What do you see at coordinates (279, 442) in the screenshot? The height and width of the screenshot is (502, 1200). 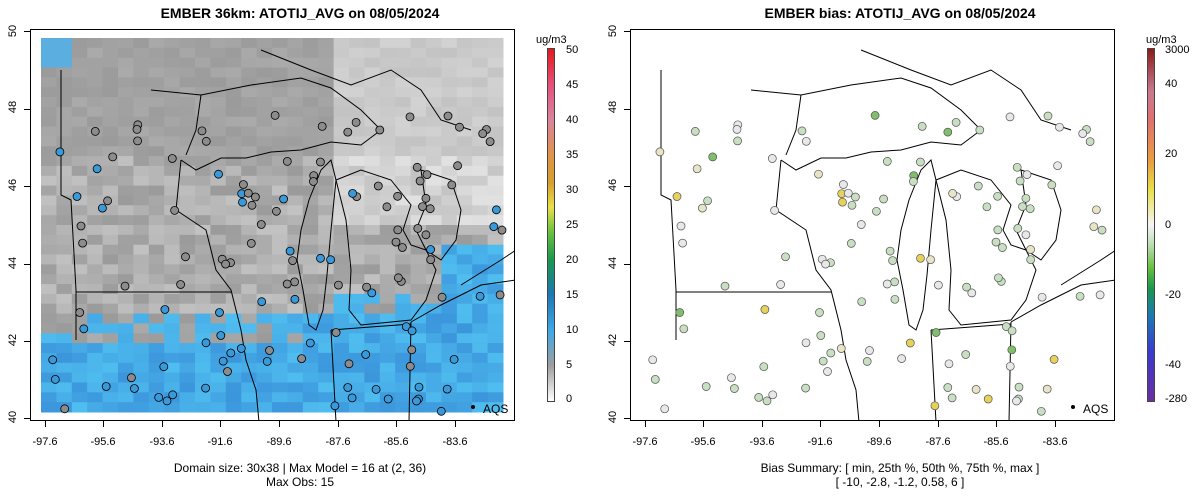 I see `x-tick-label: -89.6` at bounding box center [279, 442].